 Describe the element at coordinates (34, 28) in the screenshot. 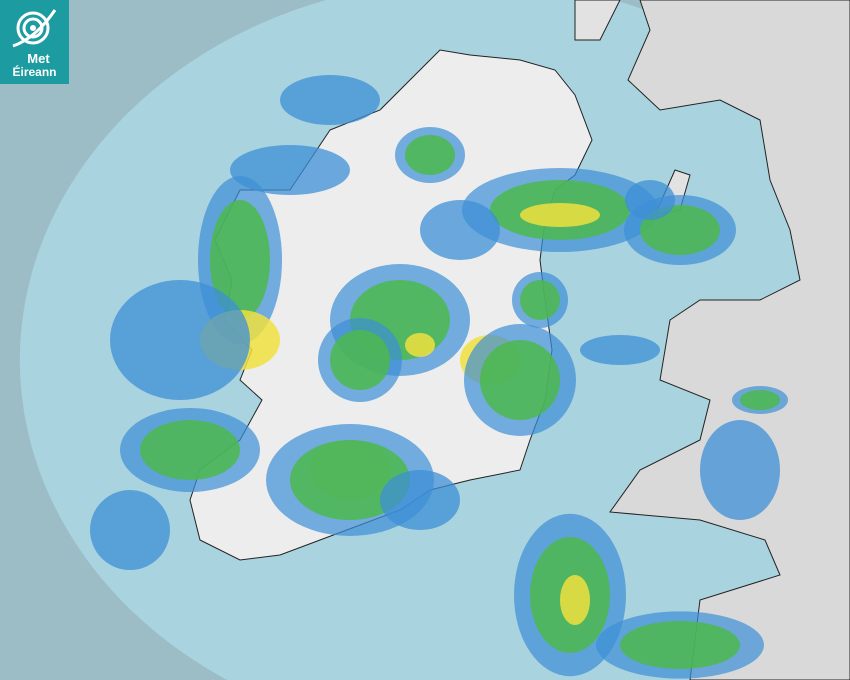

I see `swirl-logo-icon` at that location.